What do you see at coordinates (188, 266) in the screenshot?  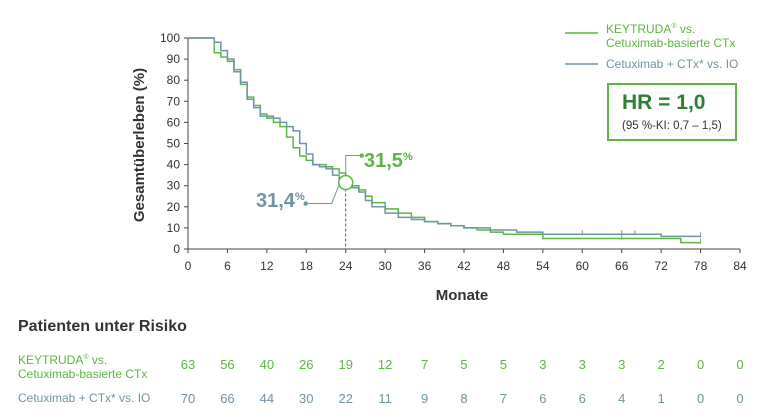 I see `x-tick-label: 0` at bounding box center [188, 266].